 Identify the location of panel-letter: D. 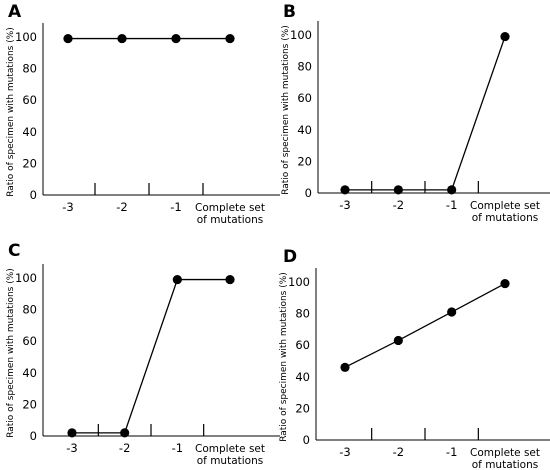
(290, 257).